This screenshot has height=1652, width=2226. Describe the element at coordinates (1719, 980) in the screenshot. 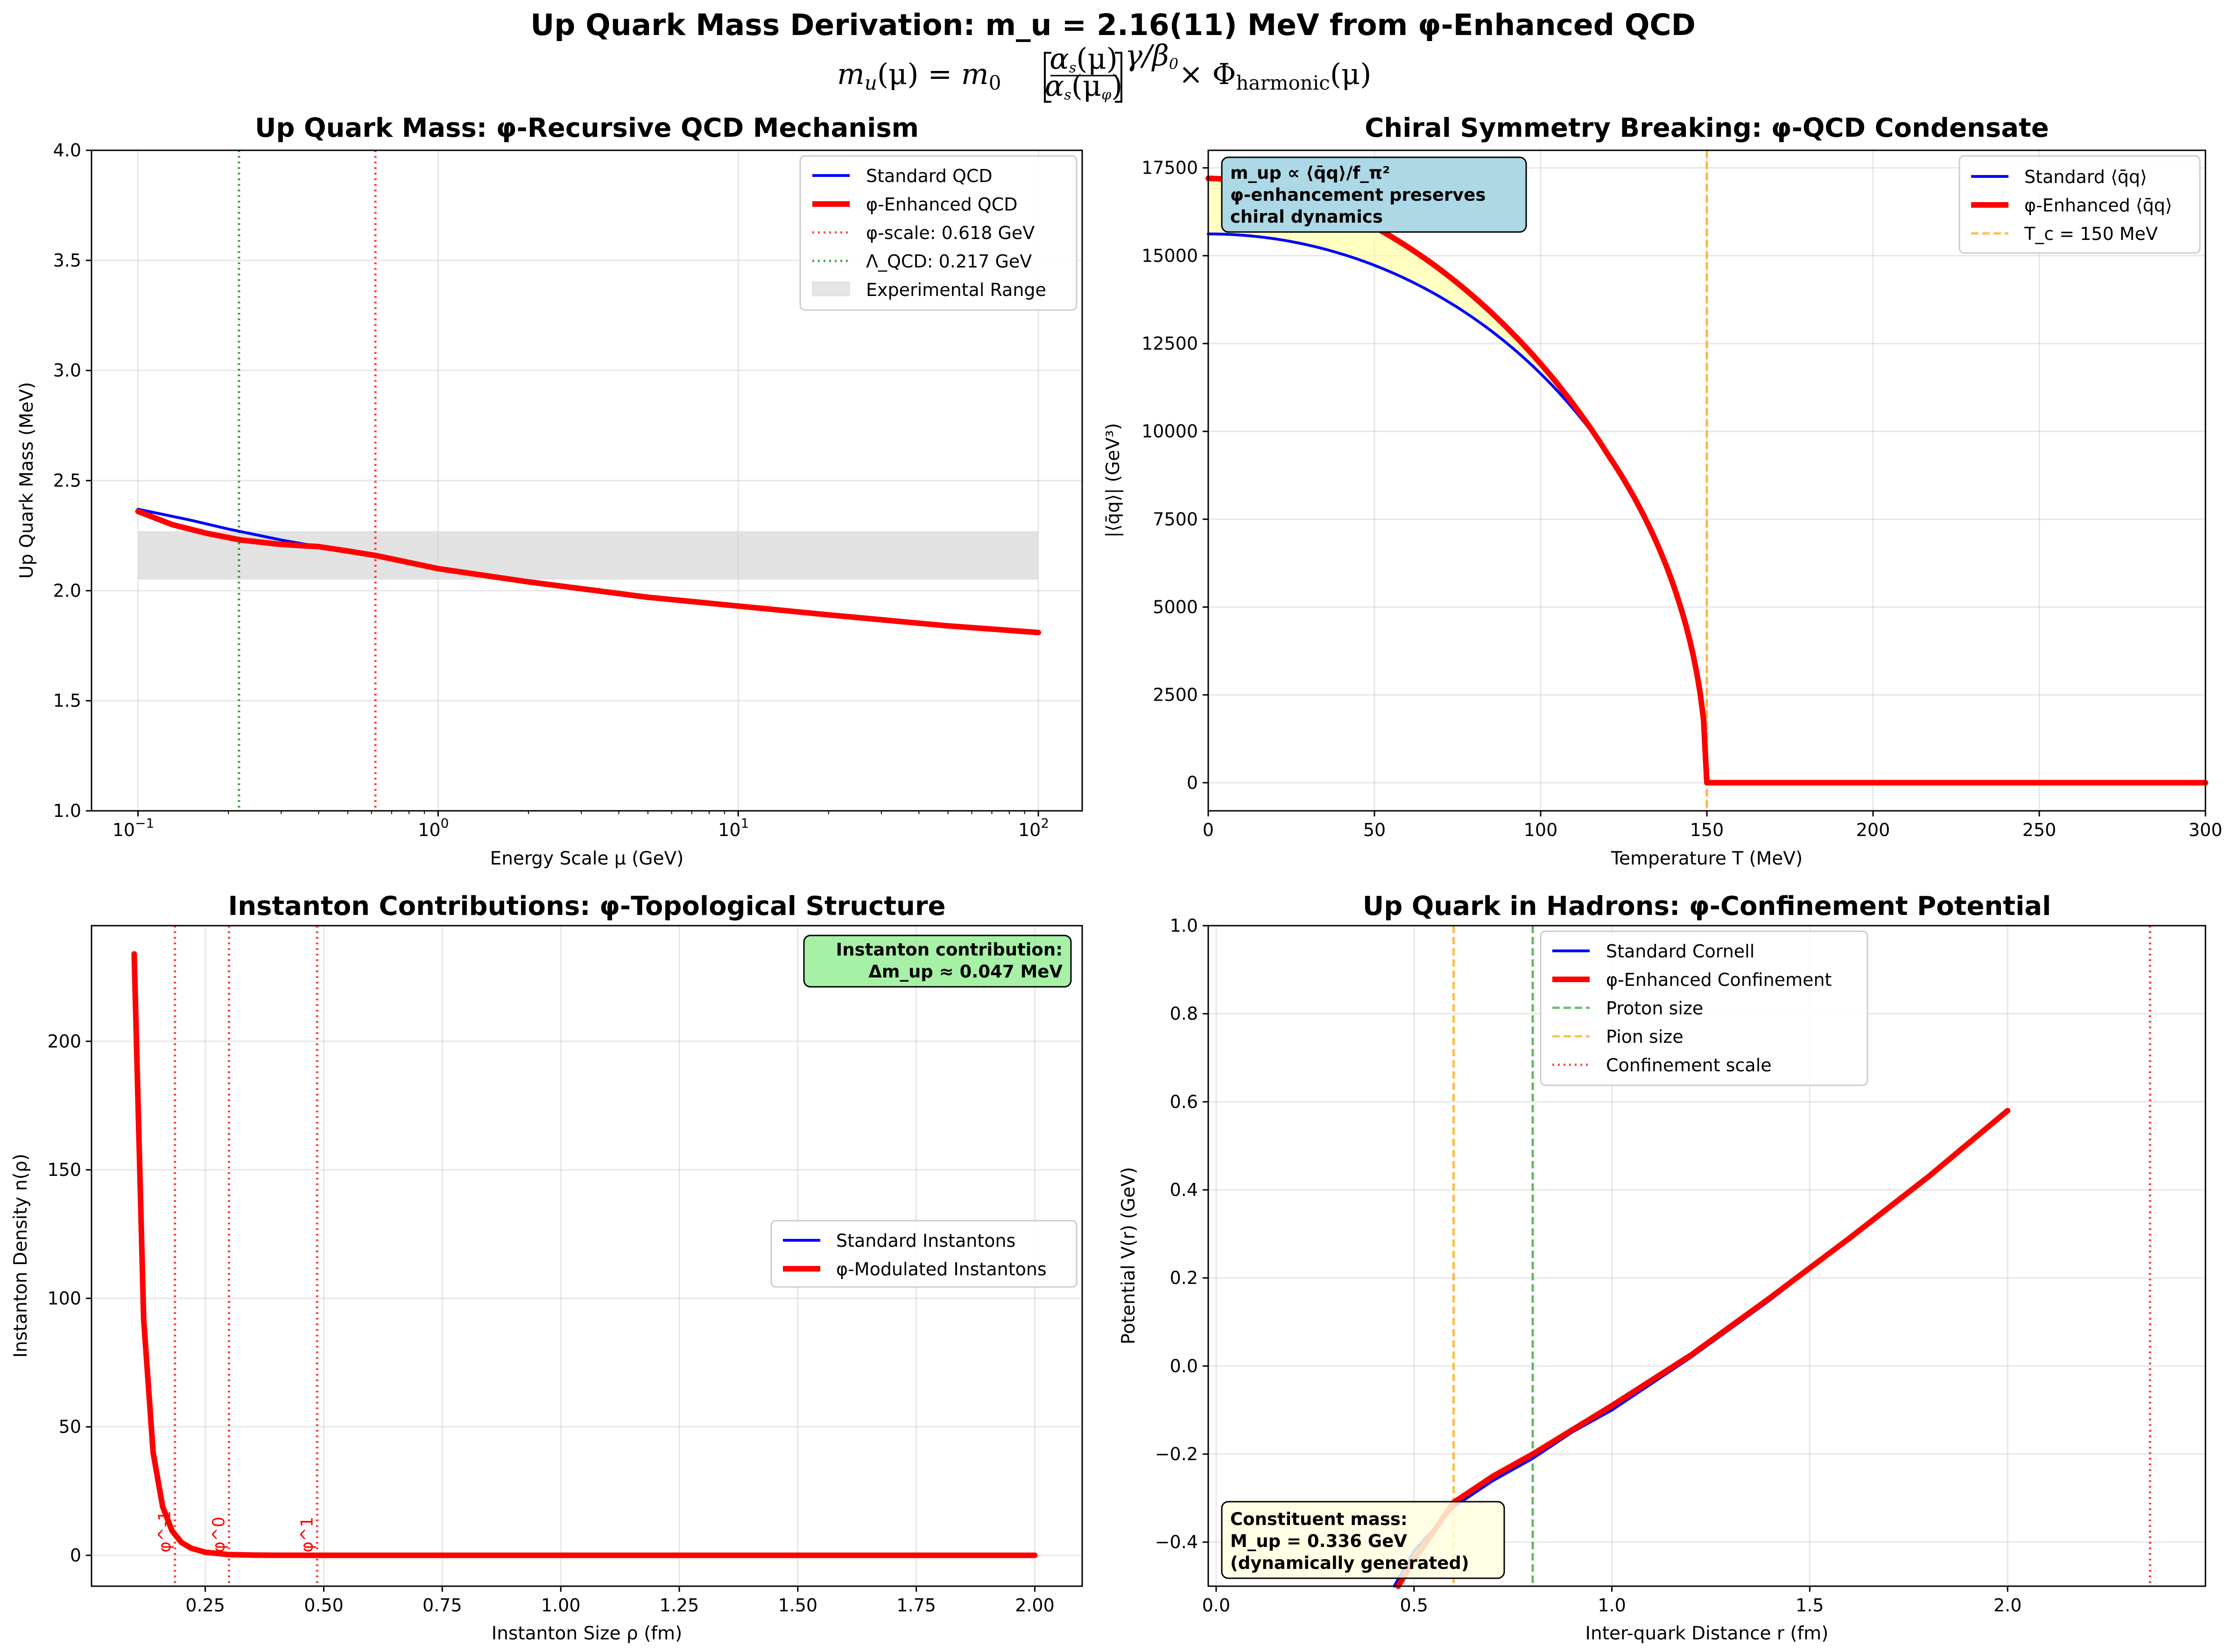

I see `legend-label-phi-confinement: φ-Enhanced Confinement` at that location.